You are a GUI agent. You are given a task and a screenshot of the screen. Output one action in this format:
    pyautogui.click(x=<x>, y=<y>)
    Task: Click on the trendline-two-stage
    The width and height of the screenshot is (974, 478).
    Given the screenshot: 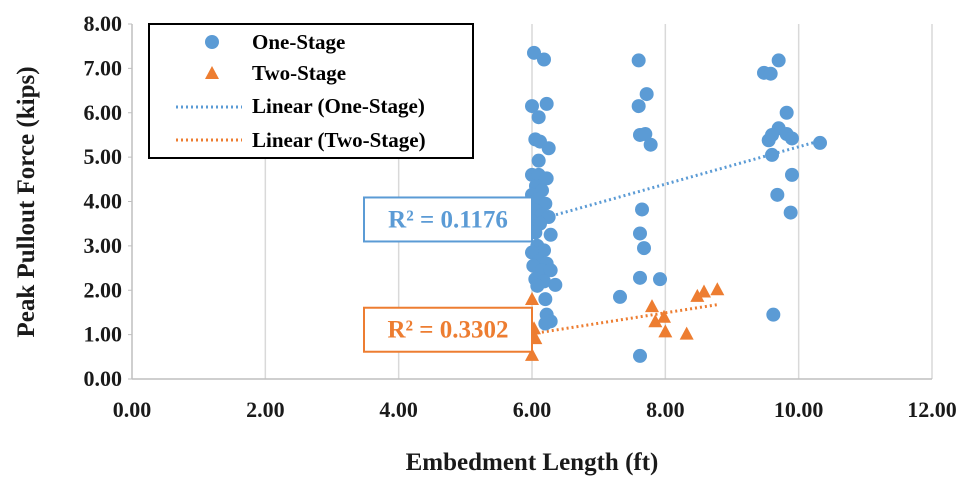 What is the action you would take?
    pyautogui.click(x=625, y=319)
    